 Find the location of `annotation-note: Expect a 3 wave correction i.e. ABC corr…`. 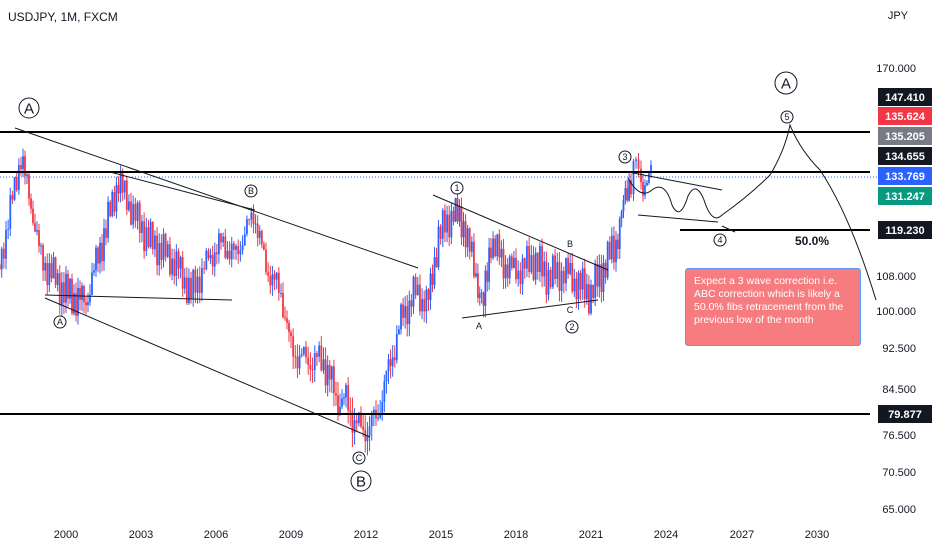

annotation-note: Expect a 3 wave correction i.e. ABC corr… is located at coordinates (773, 307).